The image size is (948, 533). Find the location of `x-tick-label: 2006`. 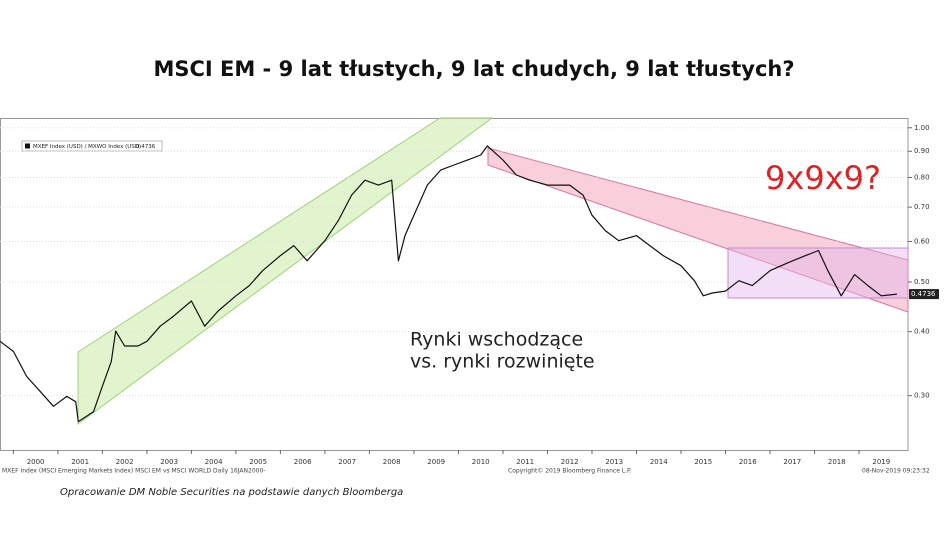

x-tick-label: 2006 is located at coordinates (303, 462).